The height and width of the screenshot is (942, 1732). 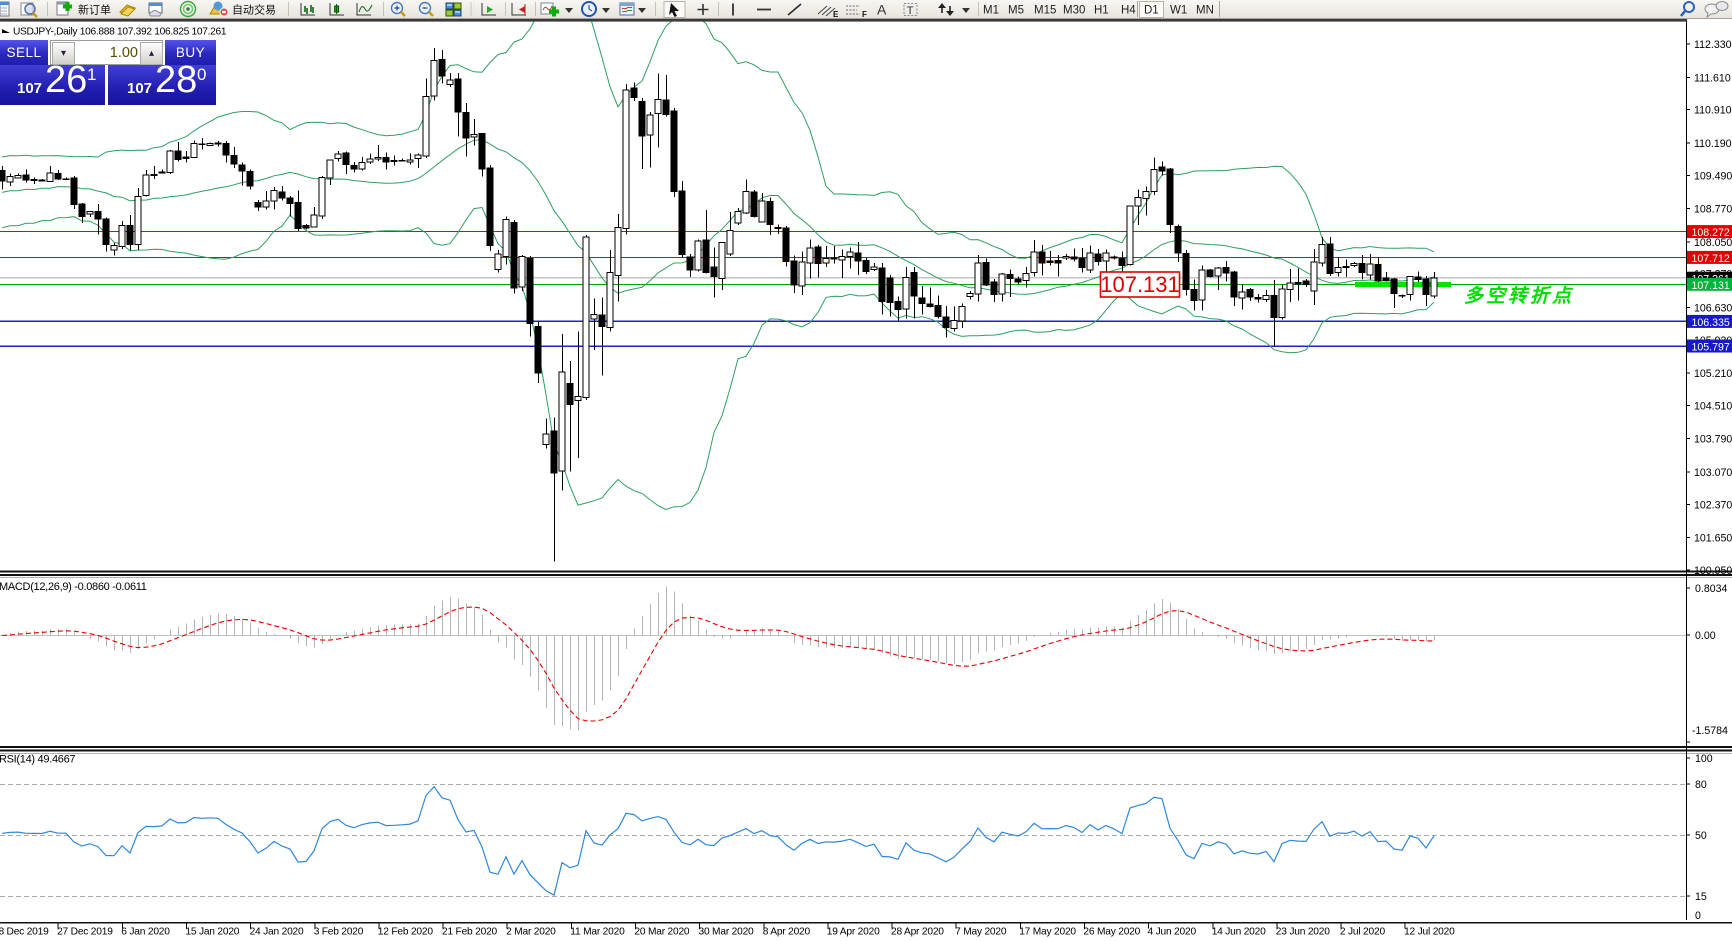 I want to click on svg-text: 19 Apr 2020, so click(x=853, y=932).